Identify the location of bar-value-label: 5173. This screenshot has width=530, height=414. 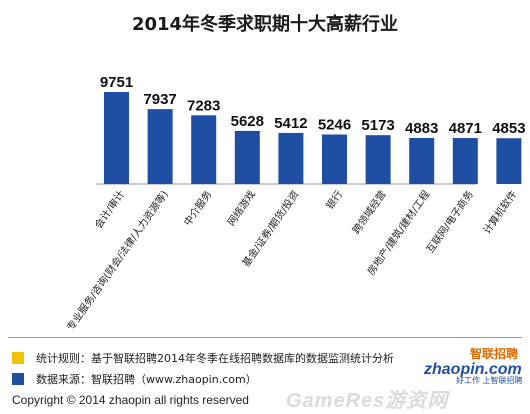
(377, 125).